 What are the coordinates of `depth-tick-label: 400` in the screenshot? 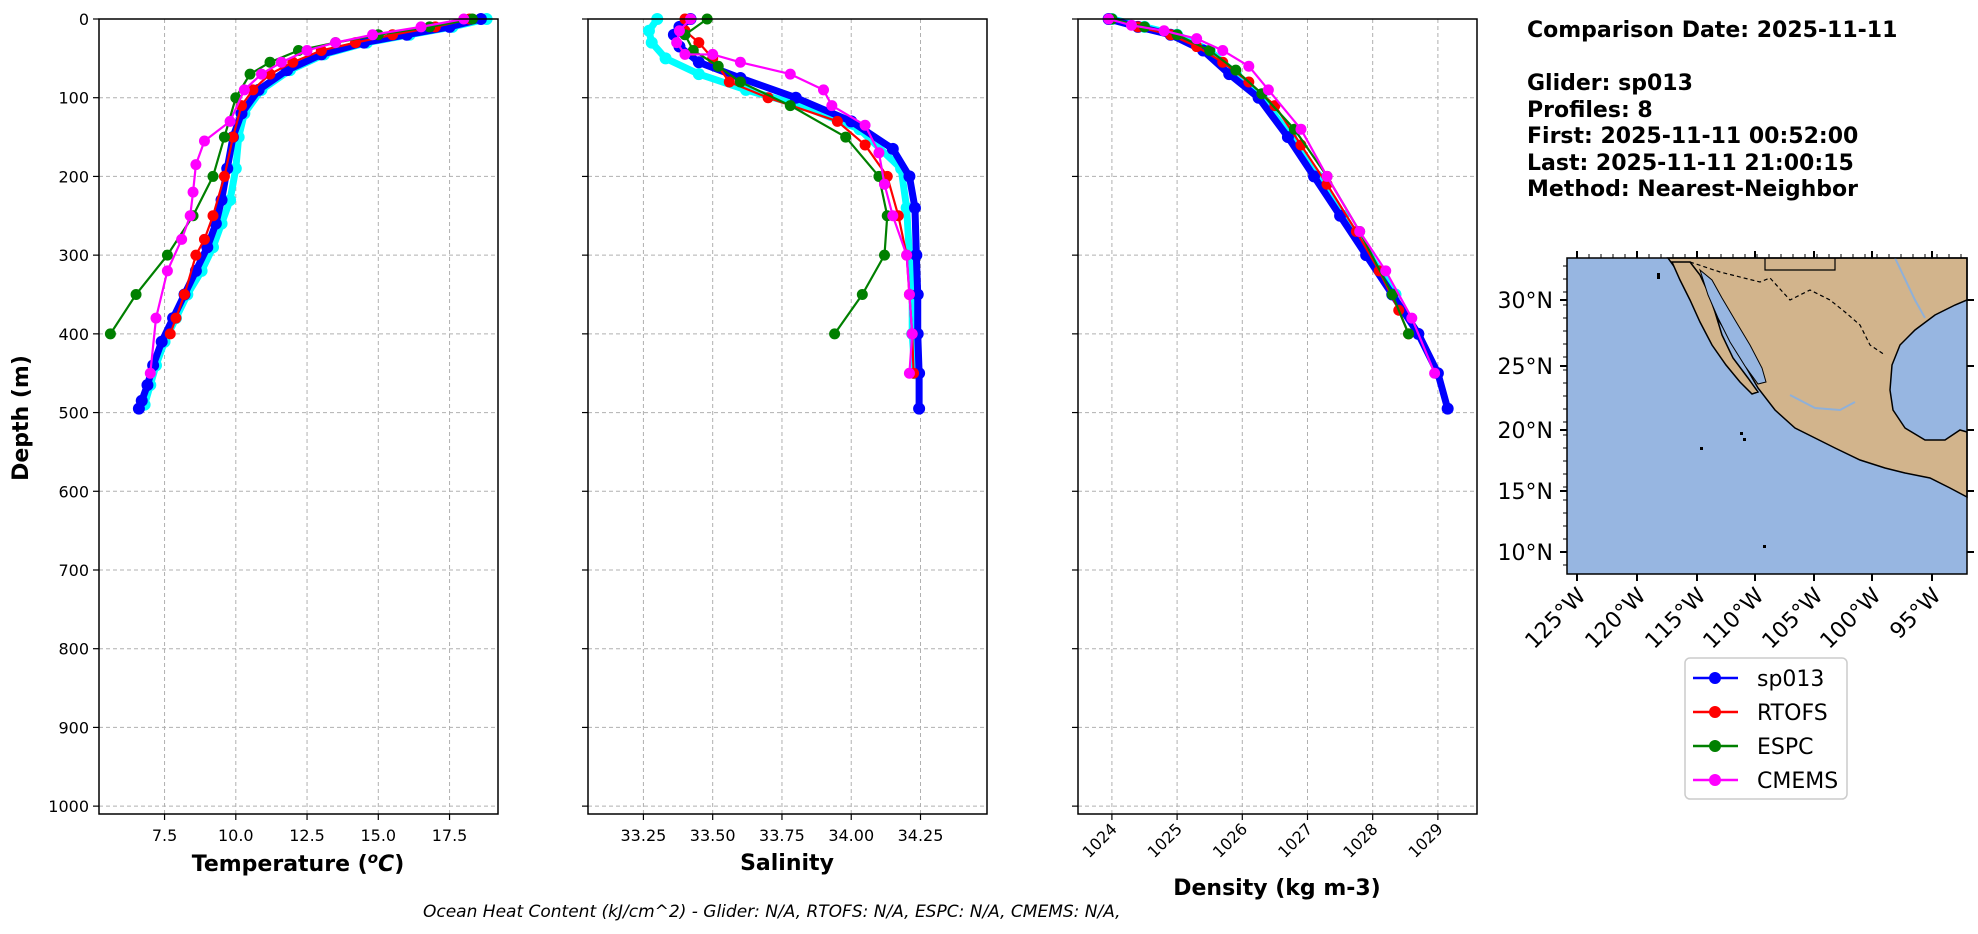 It's located at (73, 334).